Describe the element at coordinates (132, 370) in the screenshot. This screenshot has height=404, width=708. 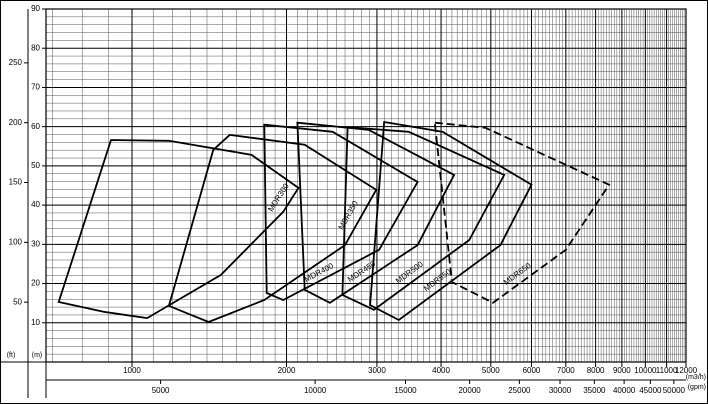
I see `x-tick-label: 1000` at that location.